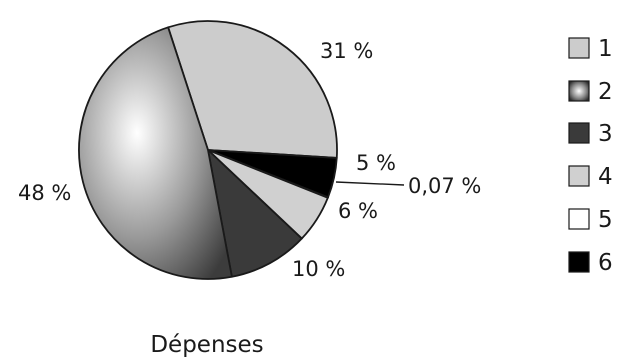  What do you see at coordinates (605, 49) in the screenshot?
I see `legend-label-1: 1` at bounding box center [605, 49].